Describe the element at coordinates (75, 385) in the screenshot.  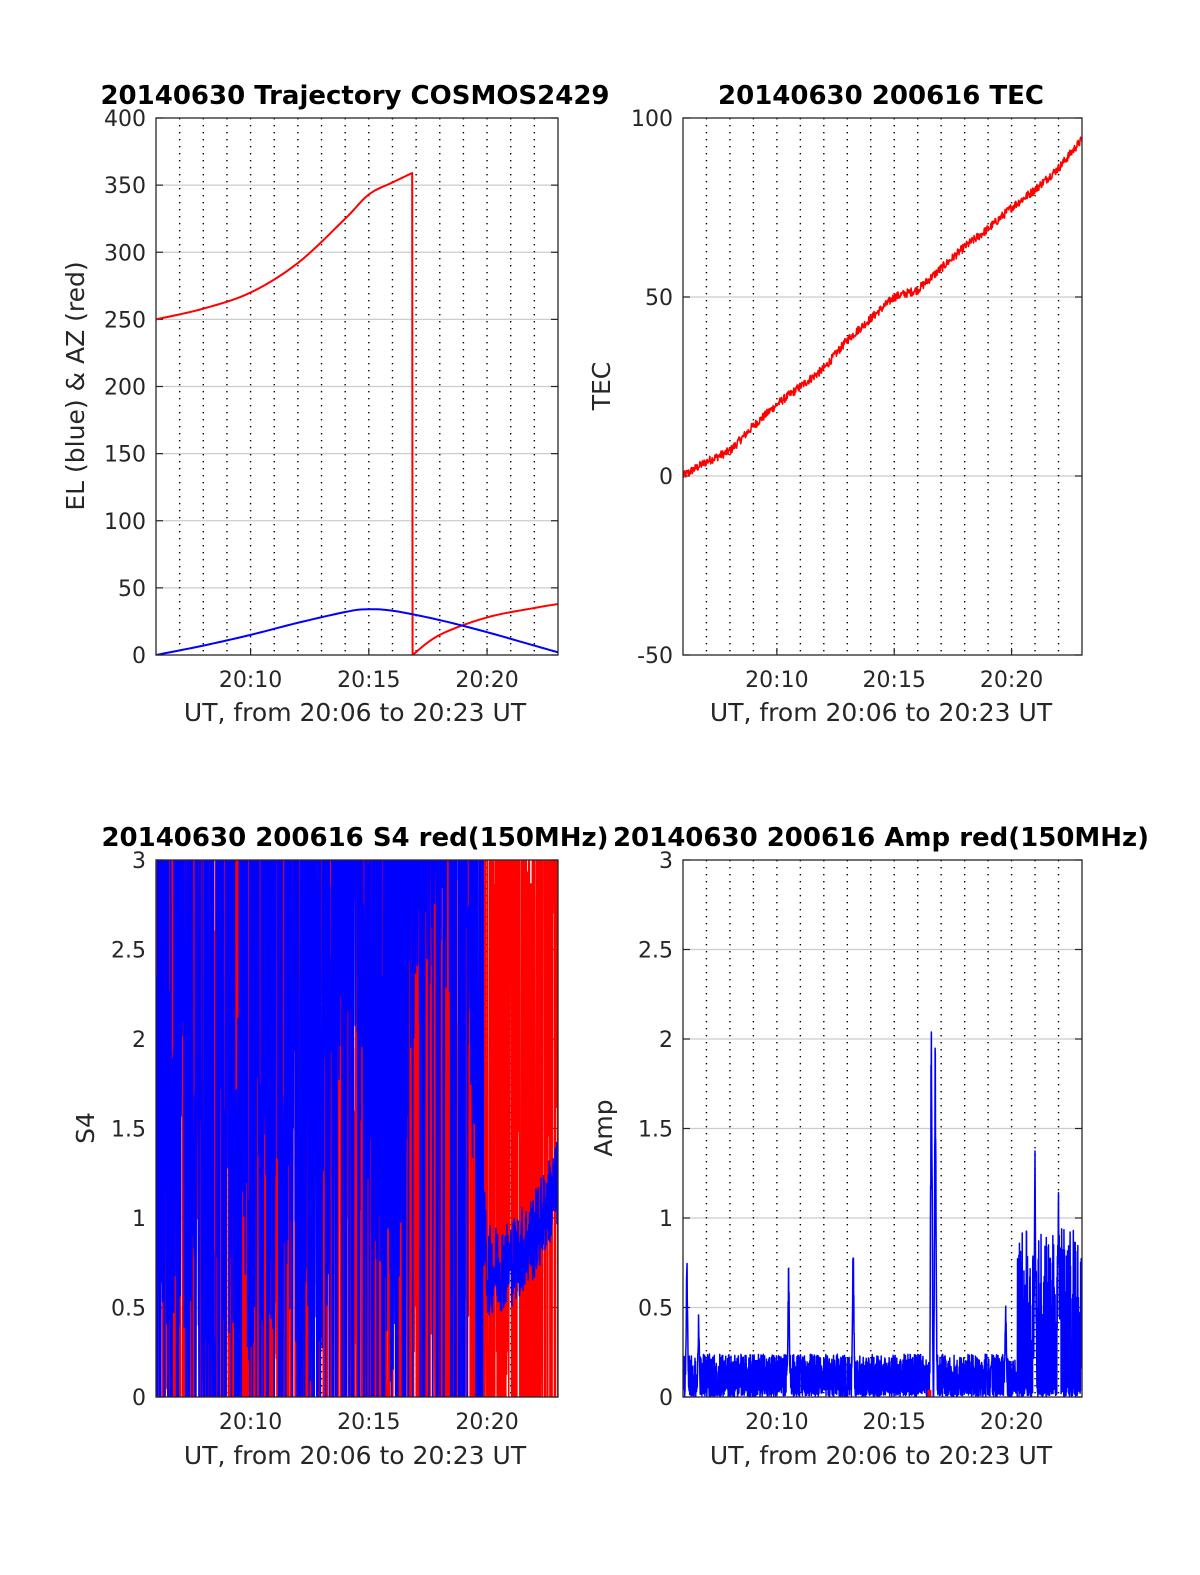
I see `y-axis-label: EL (blue) & AZ (red)` at that location.